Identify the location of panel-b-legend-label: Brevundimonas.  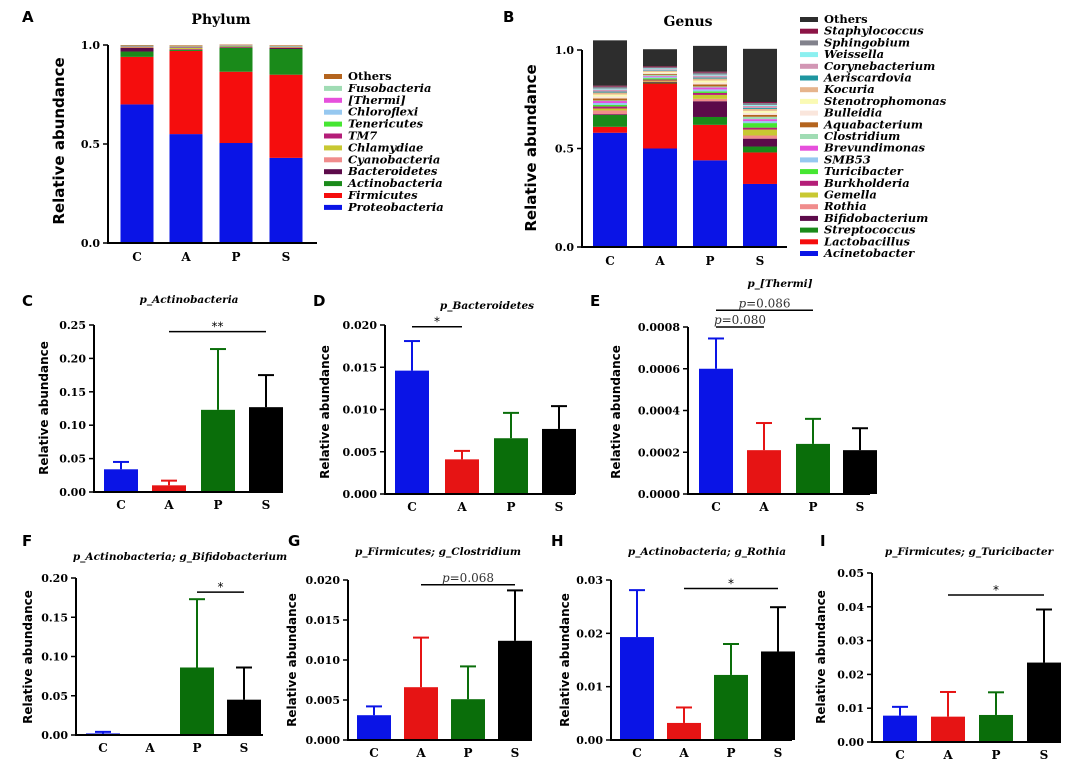
(874, 148).